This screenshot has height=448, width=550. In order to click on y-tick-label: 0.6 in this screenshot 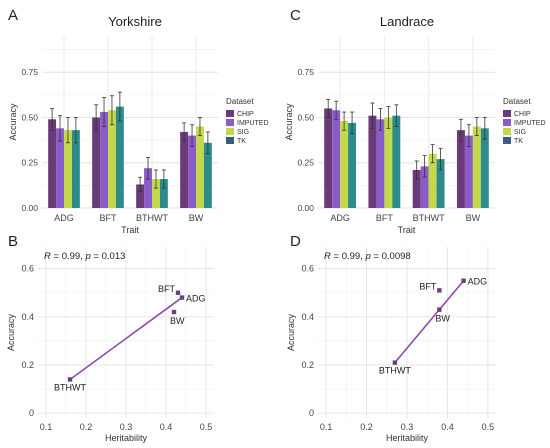, I will do `click(307, 269)`.